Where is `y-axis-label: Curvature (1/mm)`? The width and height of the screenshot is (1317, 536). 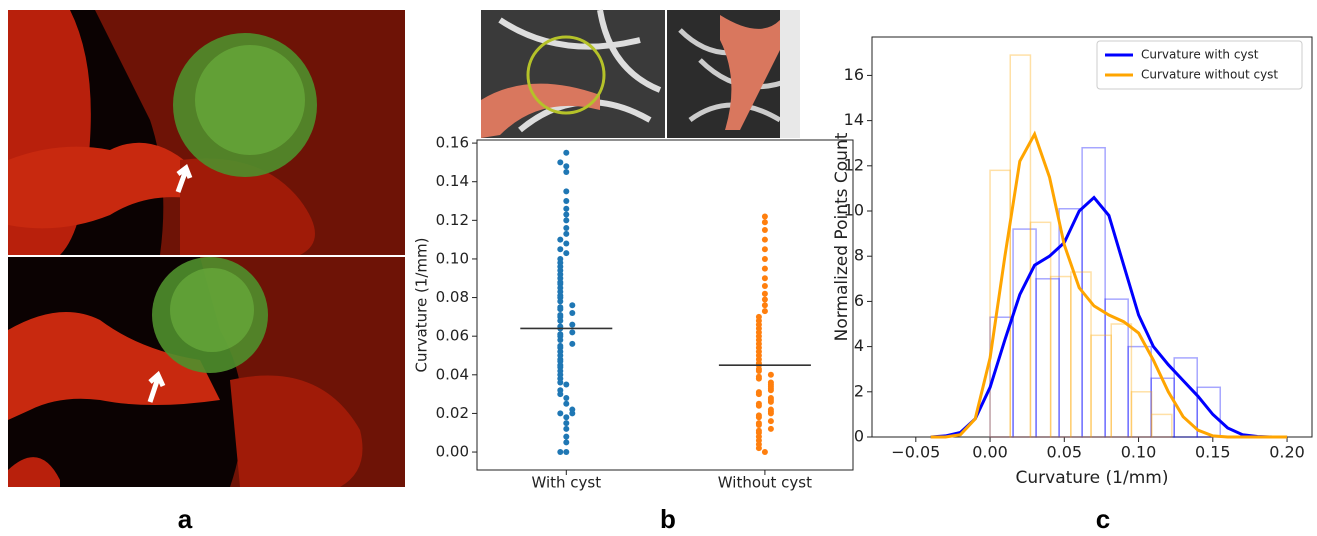
y-axis-label: Curvature (1/mm) is located at coordinates (422, 305).